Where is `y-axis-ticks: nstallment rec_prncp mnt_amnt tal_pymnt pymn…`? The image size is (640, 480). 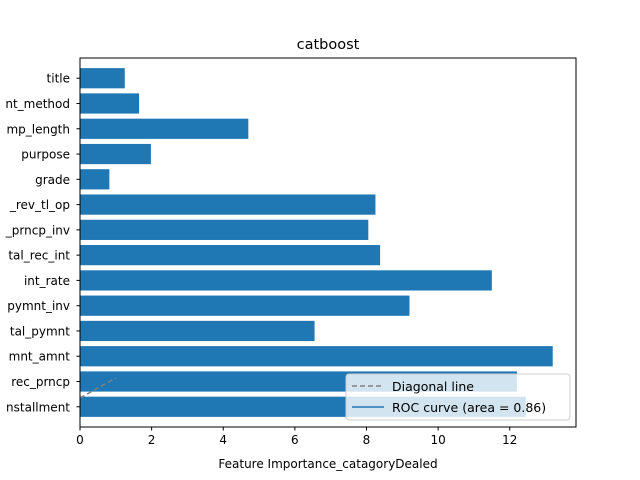 y-axis-ticks: nstallment rec_prncp mnt_amnt tal_pymnt pymn… is located at coordinates (42, 243).